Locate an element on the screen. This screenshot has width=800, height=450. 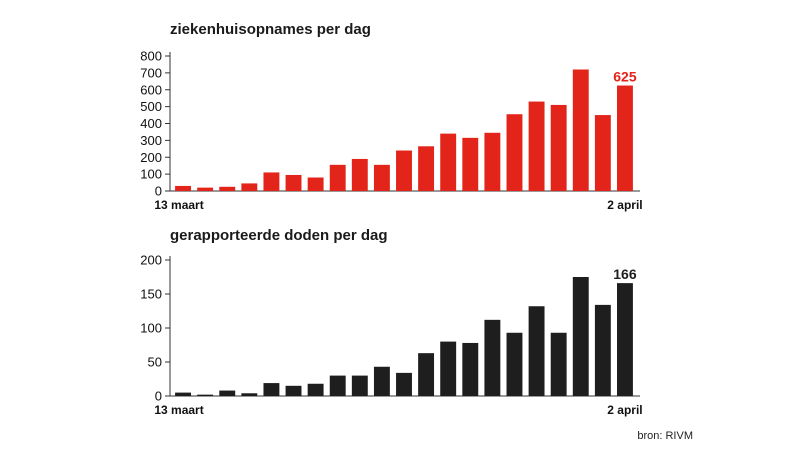
y-tick-label: 50 is located at coordinates (155, 362).